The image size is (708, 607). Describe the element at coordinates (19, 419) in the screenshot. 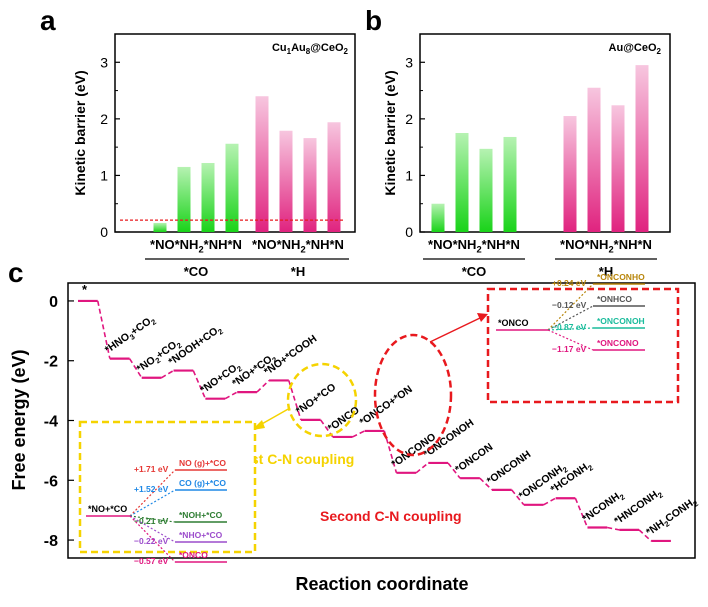

I see `y-axis-label-c: Free energy (eV)` at that location.